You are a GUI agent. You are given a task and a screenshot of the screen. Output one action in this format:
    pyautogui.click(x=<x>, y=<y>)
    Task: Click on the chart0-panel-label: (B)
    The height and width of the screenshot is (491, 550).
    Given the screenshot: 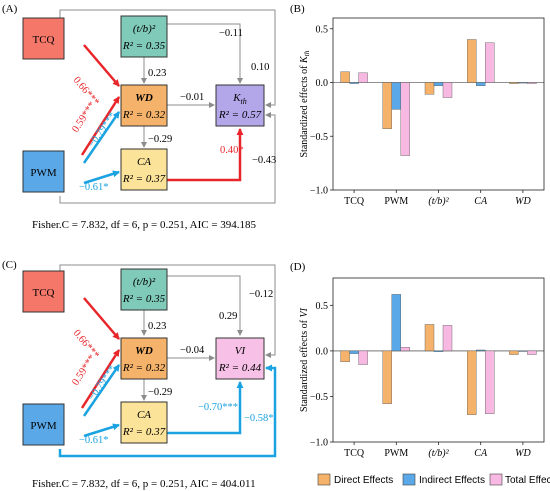 What is the action you would take?
    pyautogui.click(x=297, y=9)
    